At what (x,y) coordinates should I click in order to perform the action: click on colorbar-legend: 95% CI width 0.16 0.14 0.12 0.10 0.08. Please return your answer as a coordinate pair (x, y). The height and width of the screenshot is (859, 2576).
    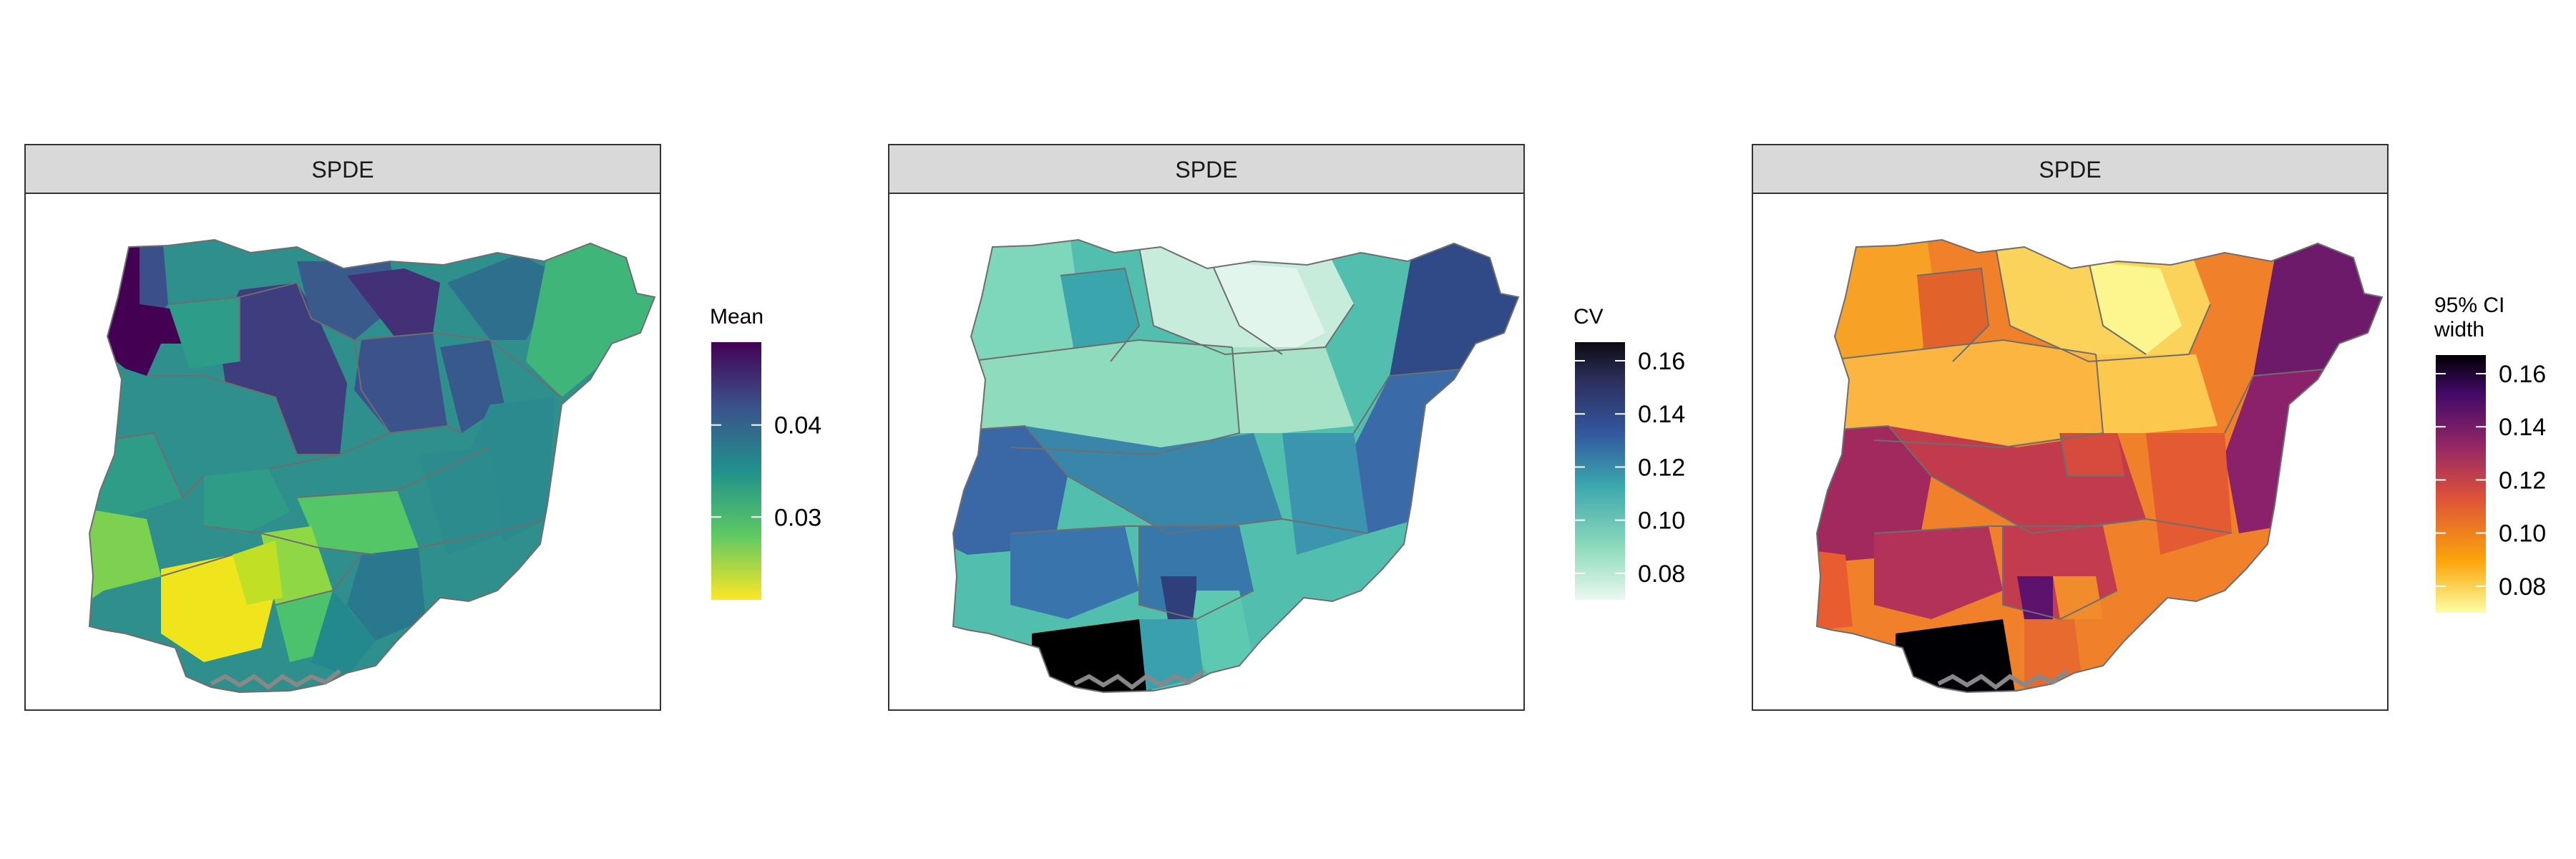
    Looking at the image, I should click on (2490, 453).